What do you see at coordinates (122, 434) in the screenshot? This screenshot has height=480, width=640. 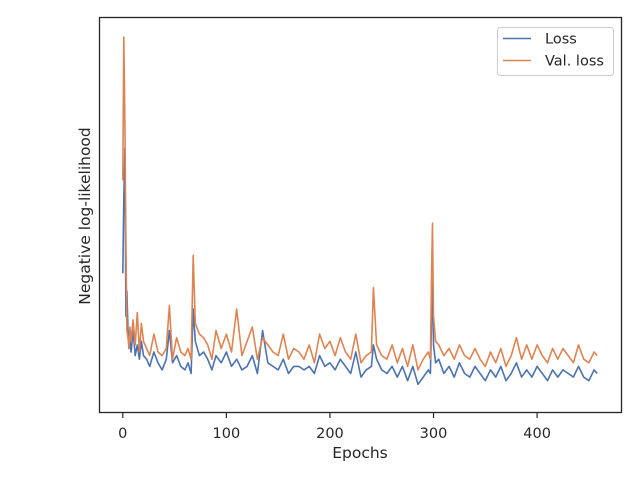 I see `x-tick-label: 0` at bounding box center [122, 434].